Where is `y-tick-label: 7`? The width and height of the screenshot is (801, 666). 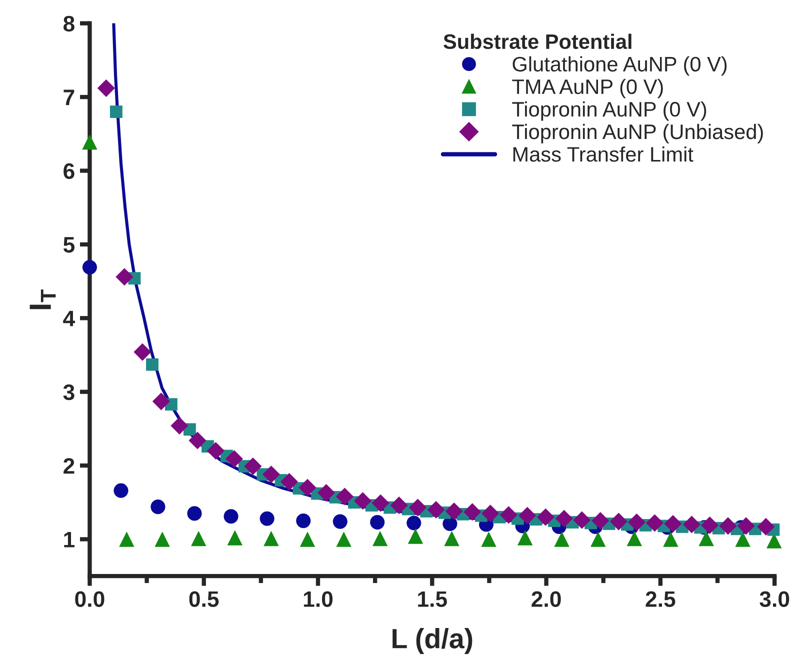
y-tick-label: 7 is located at coordinates (69, 98).